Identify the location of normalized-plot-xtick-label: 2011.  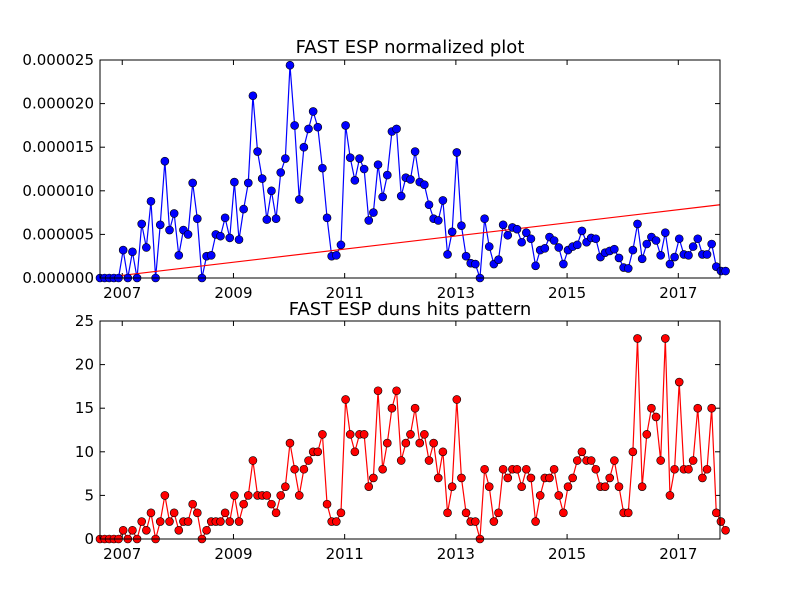
(345, 293).